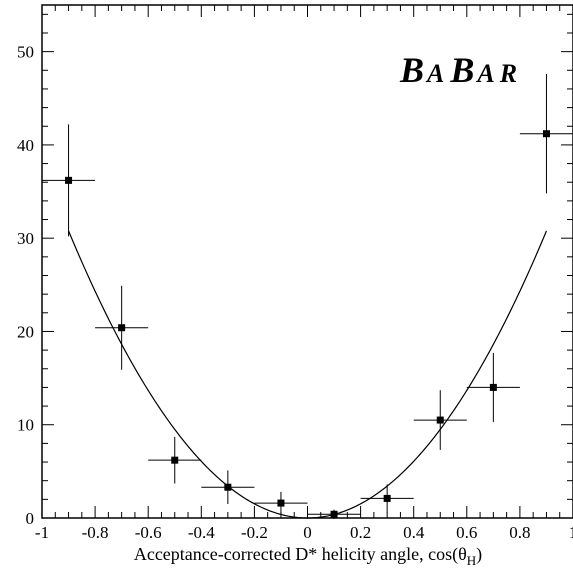 The width and height of the screenshot is (573, 571). Describe the element at coordinates (42, 532) in the screenshot. I see `x-tick-label: -1` at that location.